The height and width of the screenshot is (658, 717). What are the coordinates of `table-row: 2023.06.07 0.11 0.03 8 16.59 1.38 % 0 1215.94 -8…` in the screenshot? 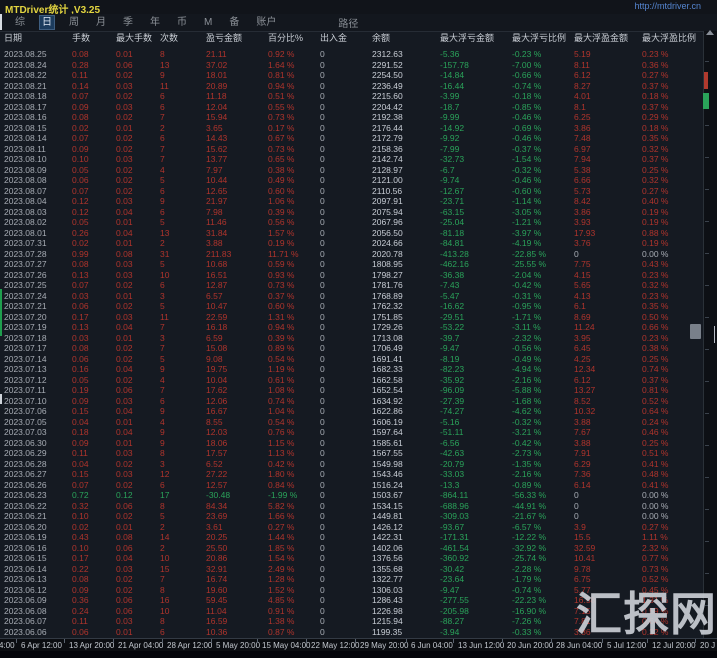 It's located at (352, 621).